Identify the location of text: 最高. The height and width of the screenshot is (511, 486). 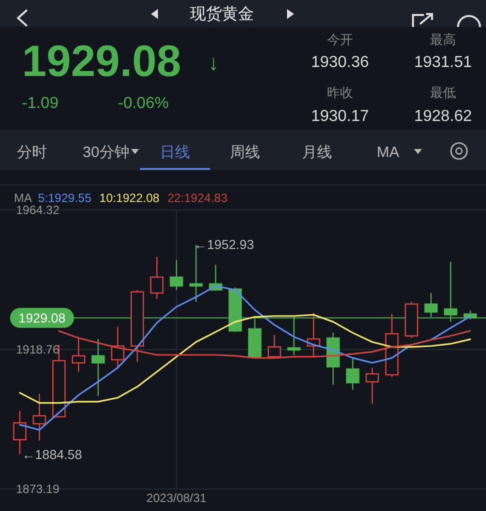
(443, 39).